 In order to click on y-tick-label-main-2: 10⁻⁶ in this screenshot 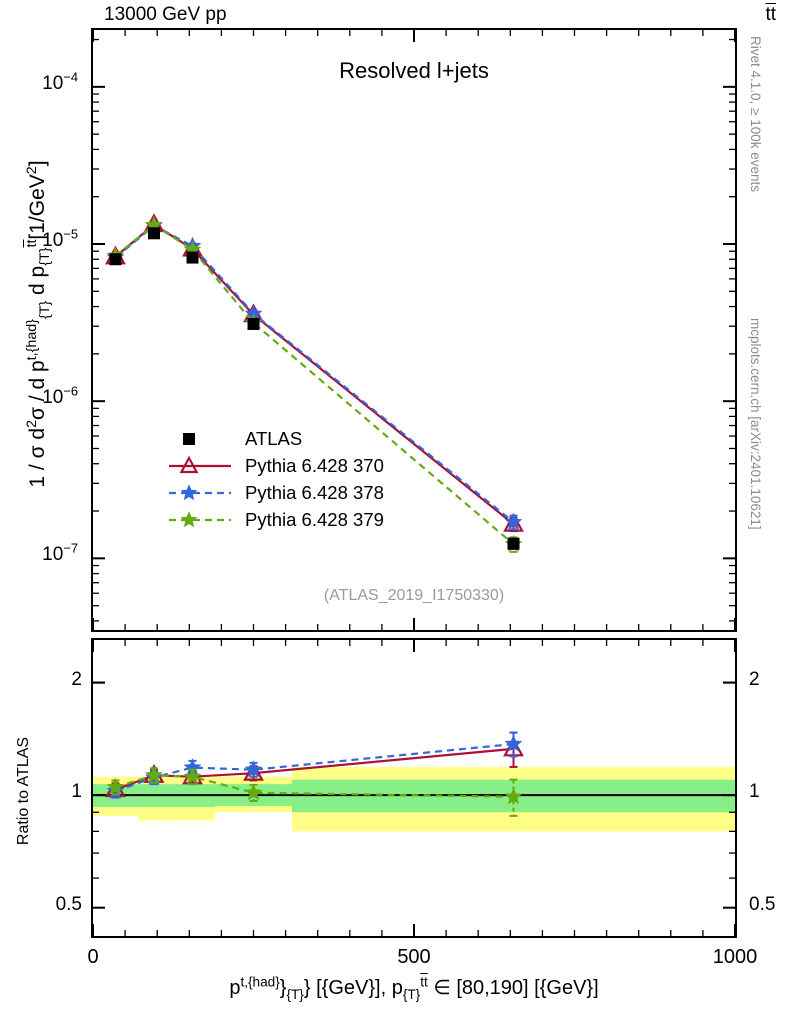, I will do `click(60, 396)`.